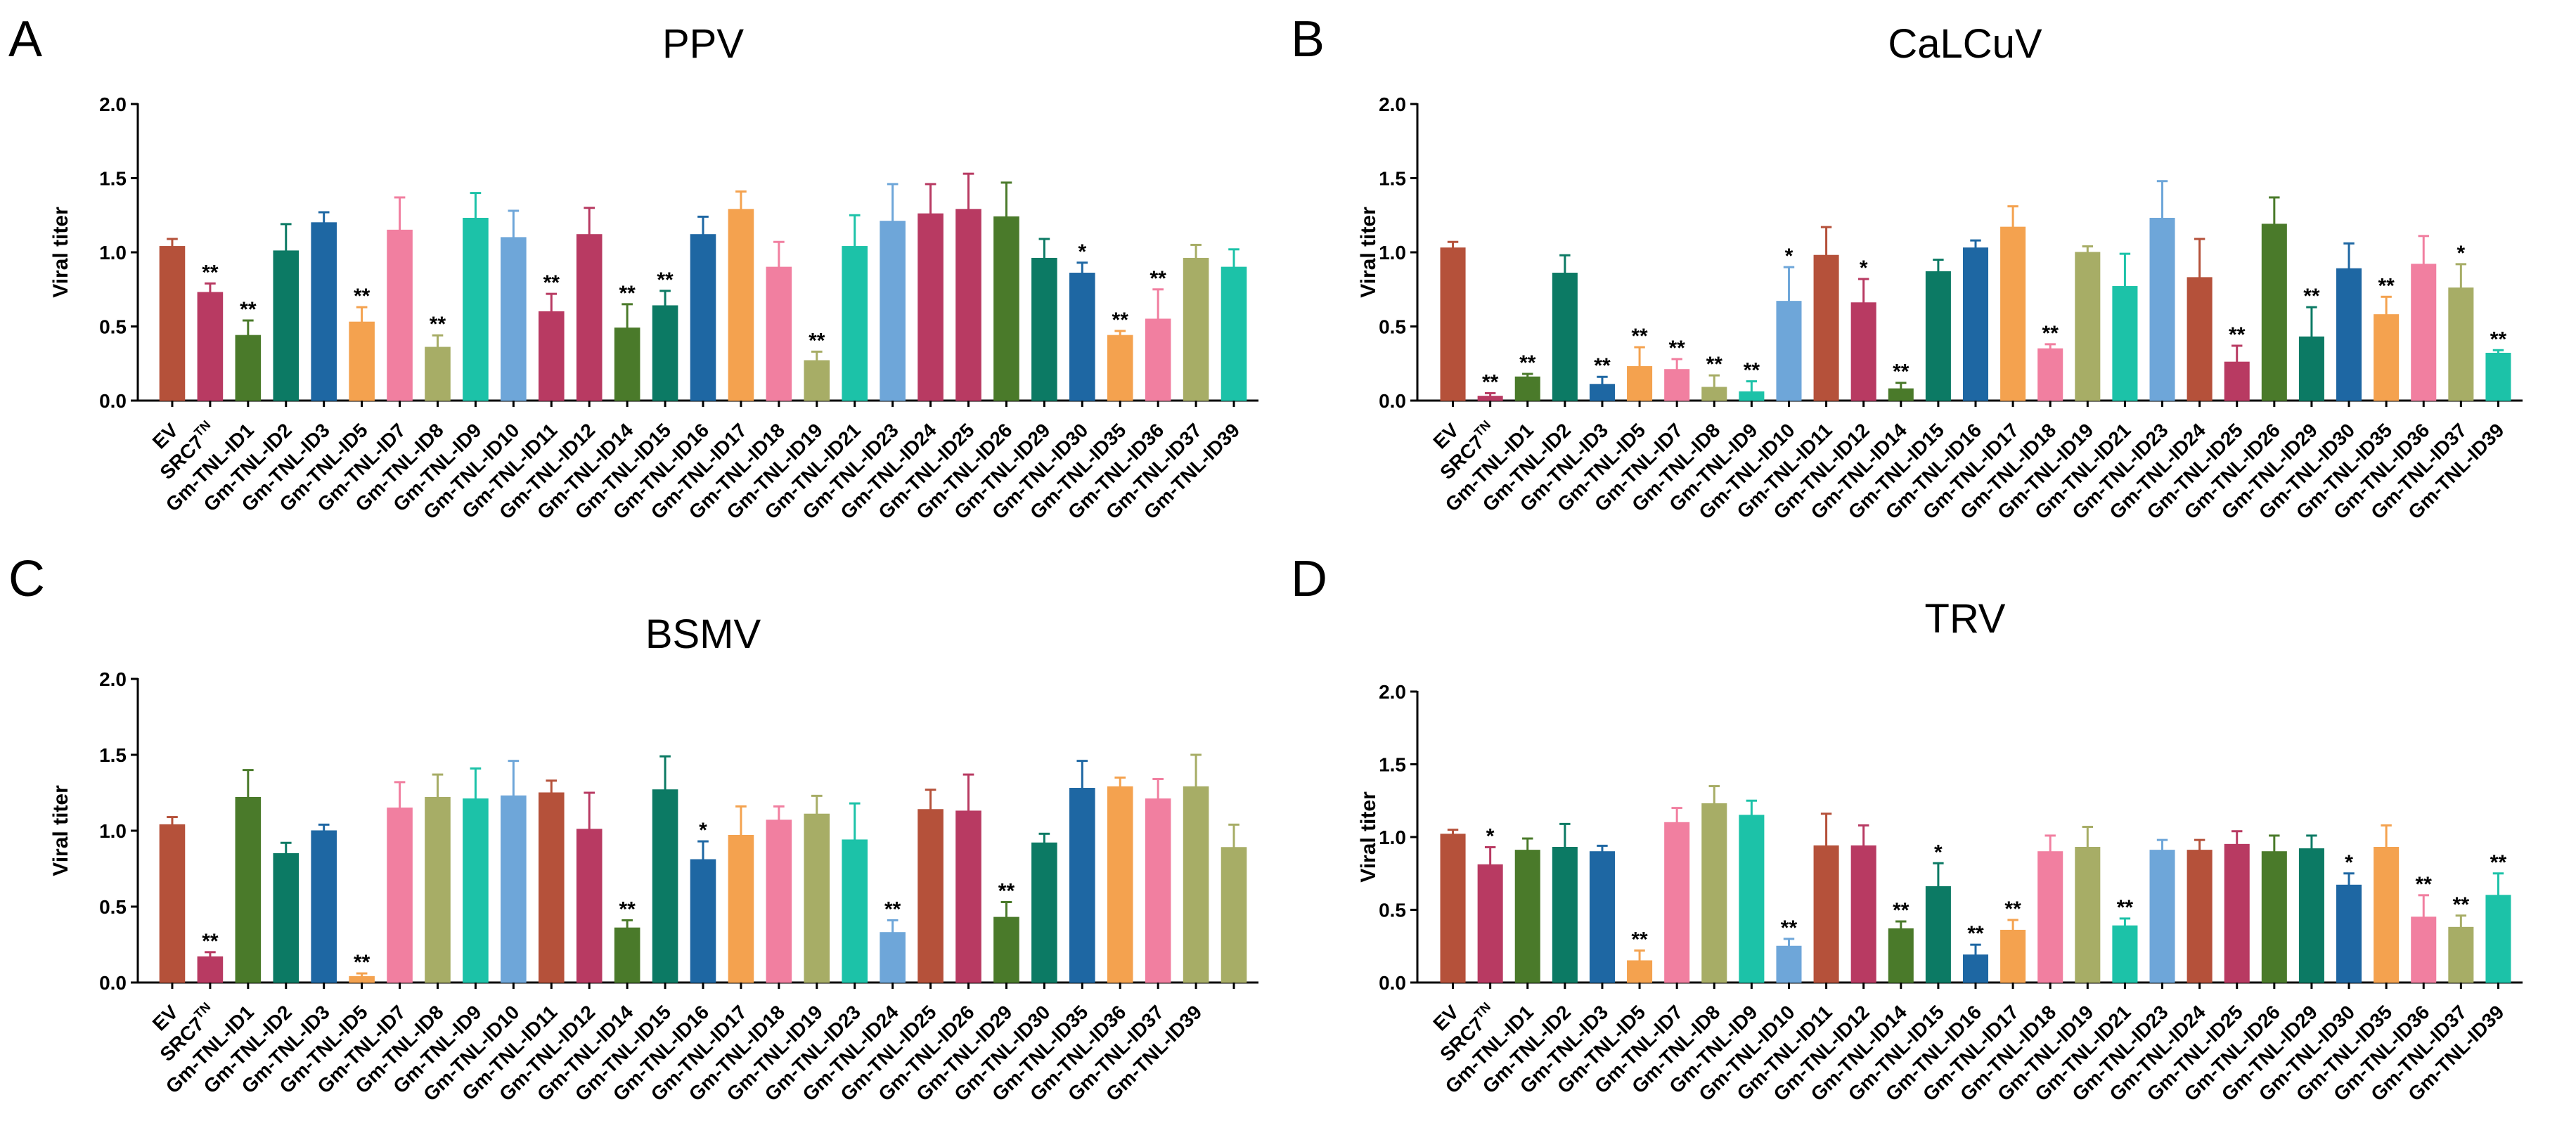 This screenshot has width=2576, height=1128. Describe the element at coordinates (113, 327) in the screenshot. I see `chart-a-ytick-label: 0.5` at that location.